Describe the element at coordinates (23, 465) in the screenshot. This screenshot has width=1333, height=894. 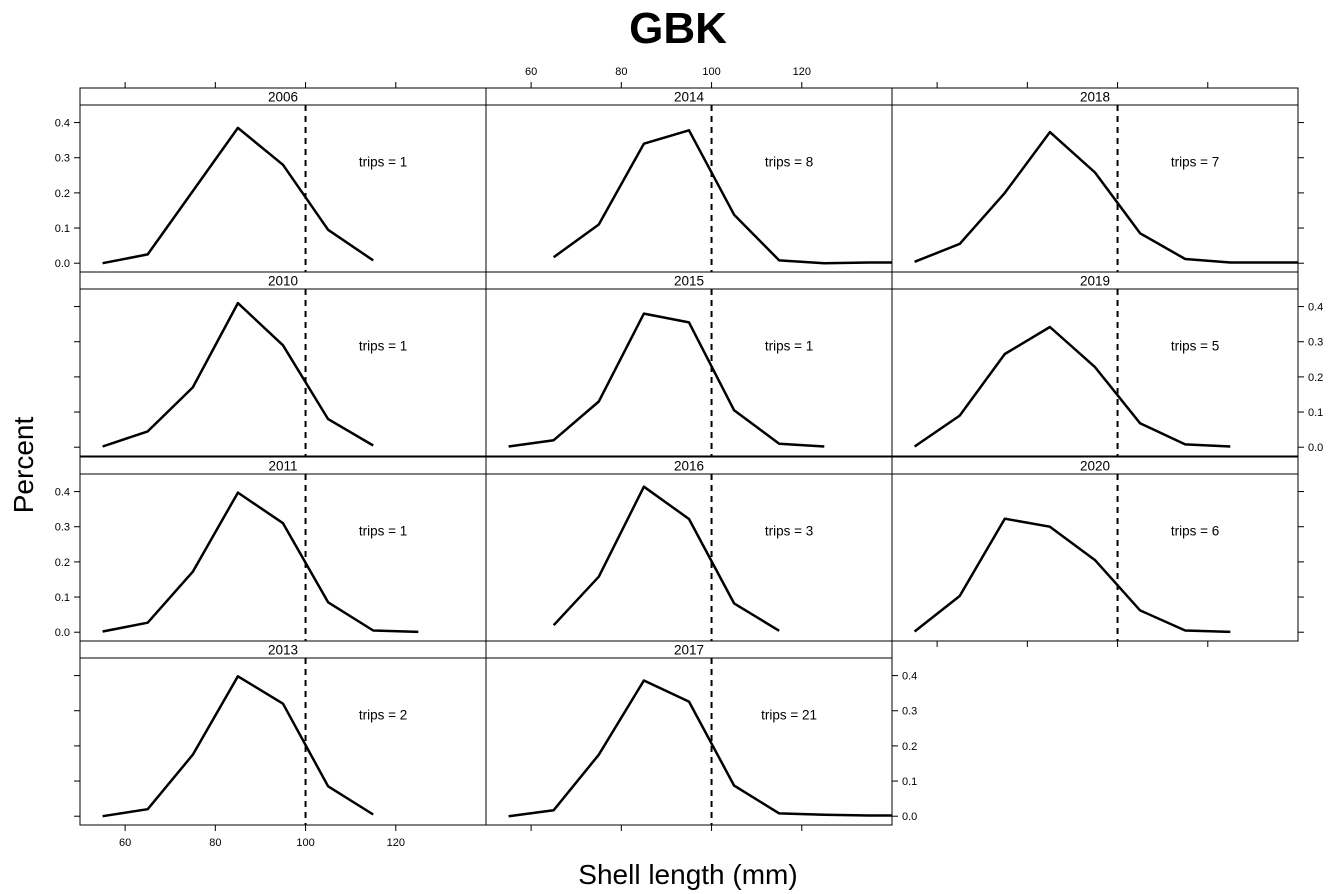
I see `y-axis-title: Percent` at that location.